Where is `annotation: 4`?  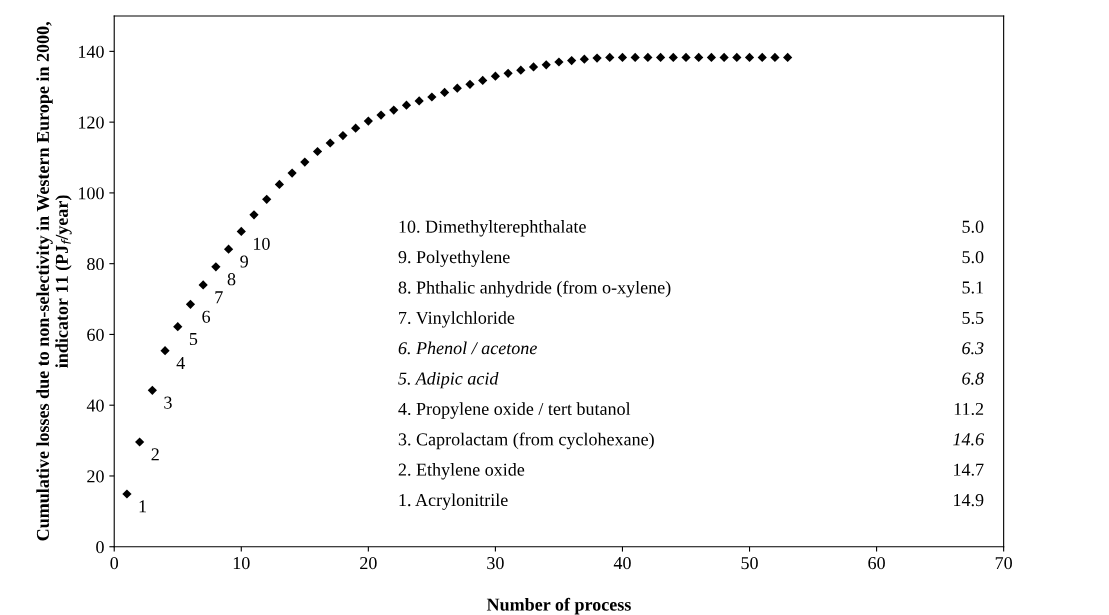 annotation: 4 is located at coordinates (180, 363).